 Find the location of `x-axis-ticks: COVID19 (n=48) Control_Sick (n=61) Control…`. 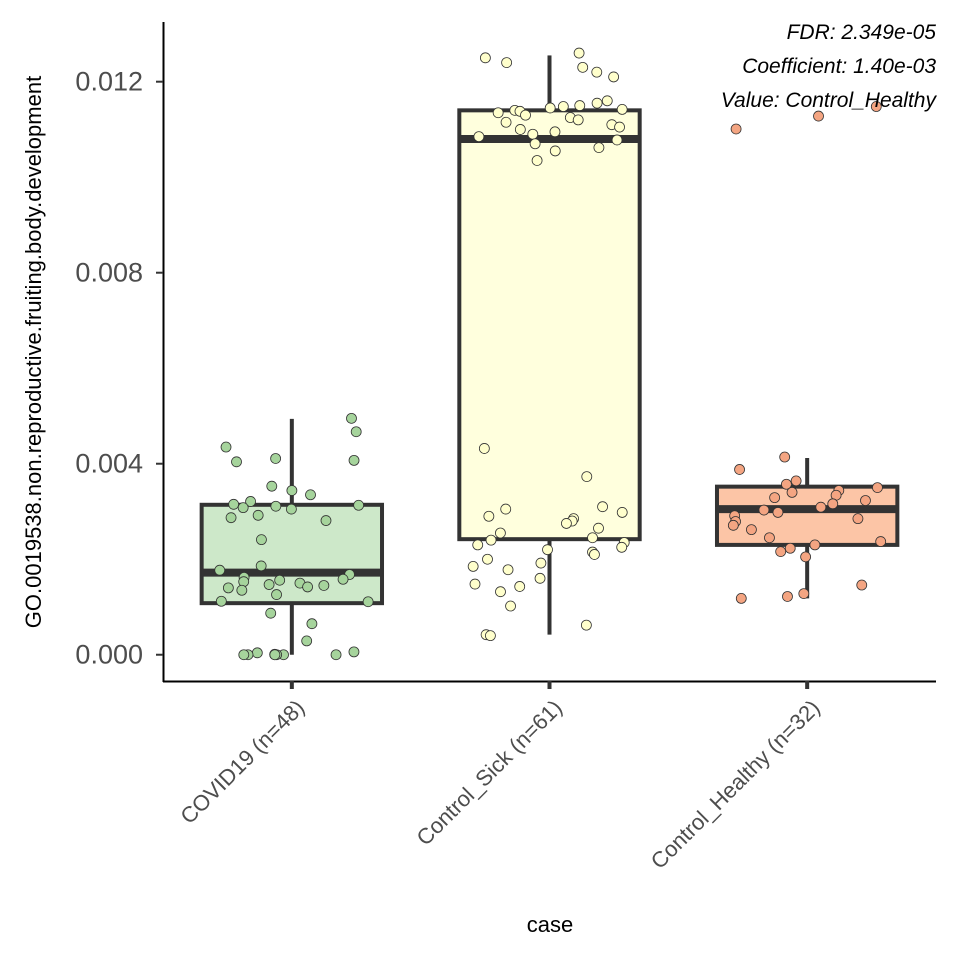

x-axis-ticks: COVID19 (n=48) Control_Sick (n=61) Control… is located at coordinates (500, 777).